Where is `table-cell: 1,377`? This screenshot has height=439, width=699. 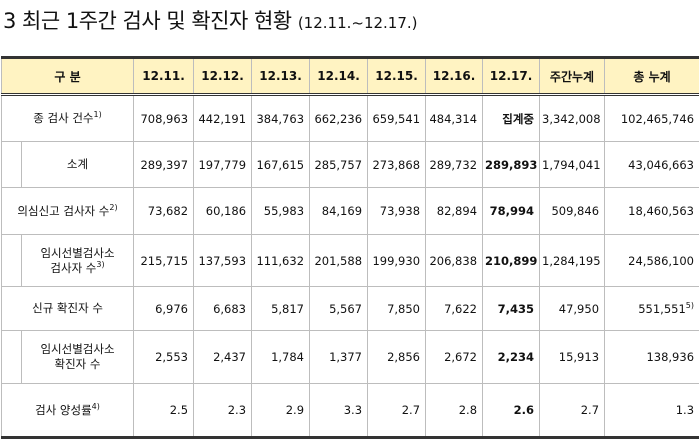
table-cell: 1,377 is located at coordinates (339, 357).